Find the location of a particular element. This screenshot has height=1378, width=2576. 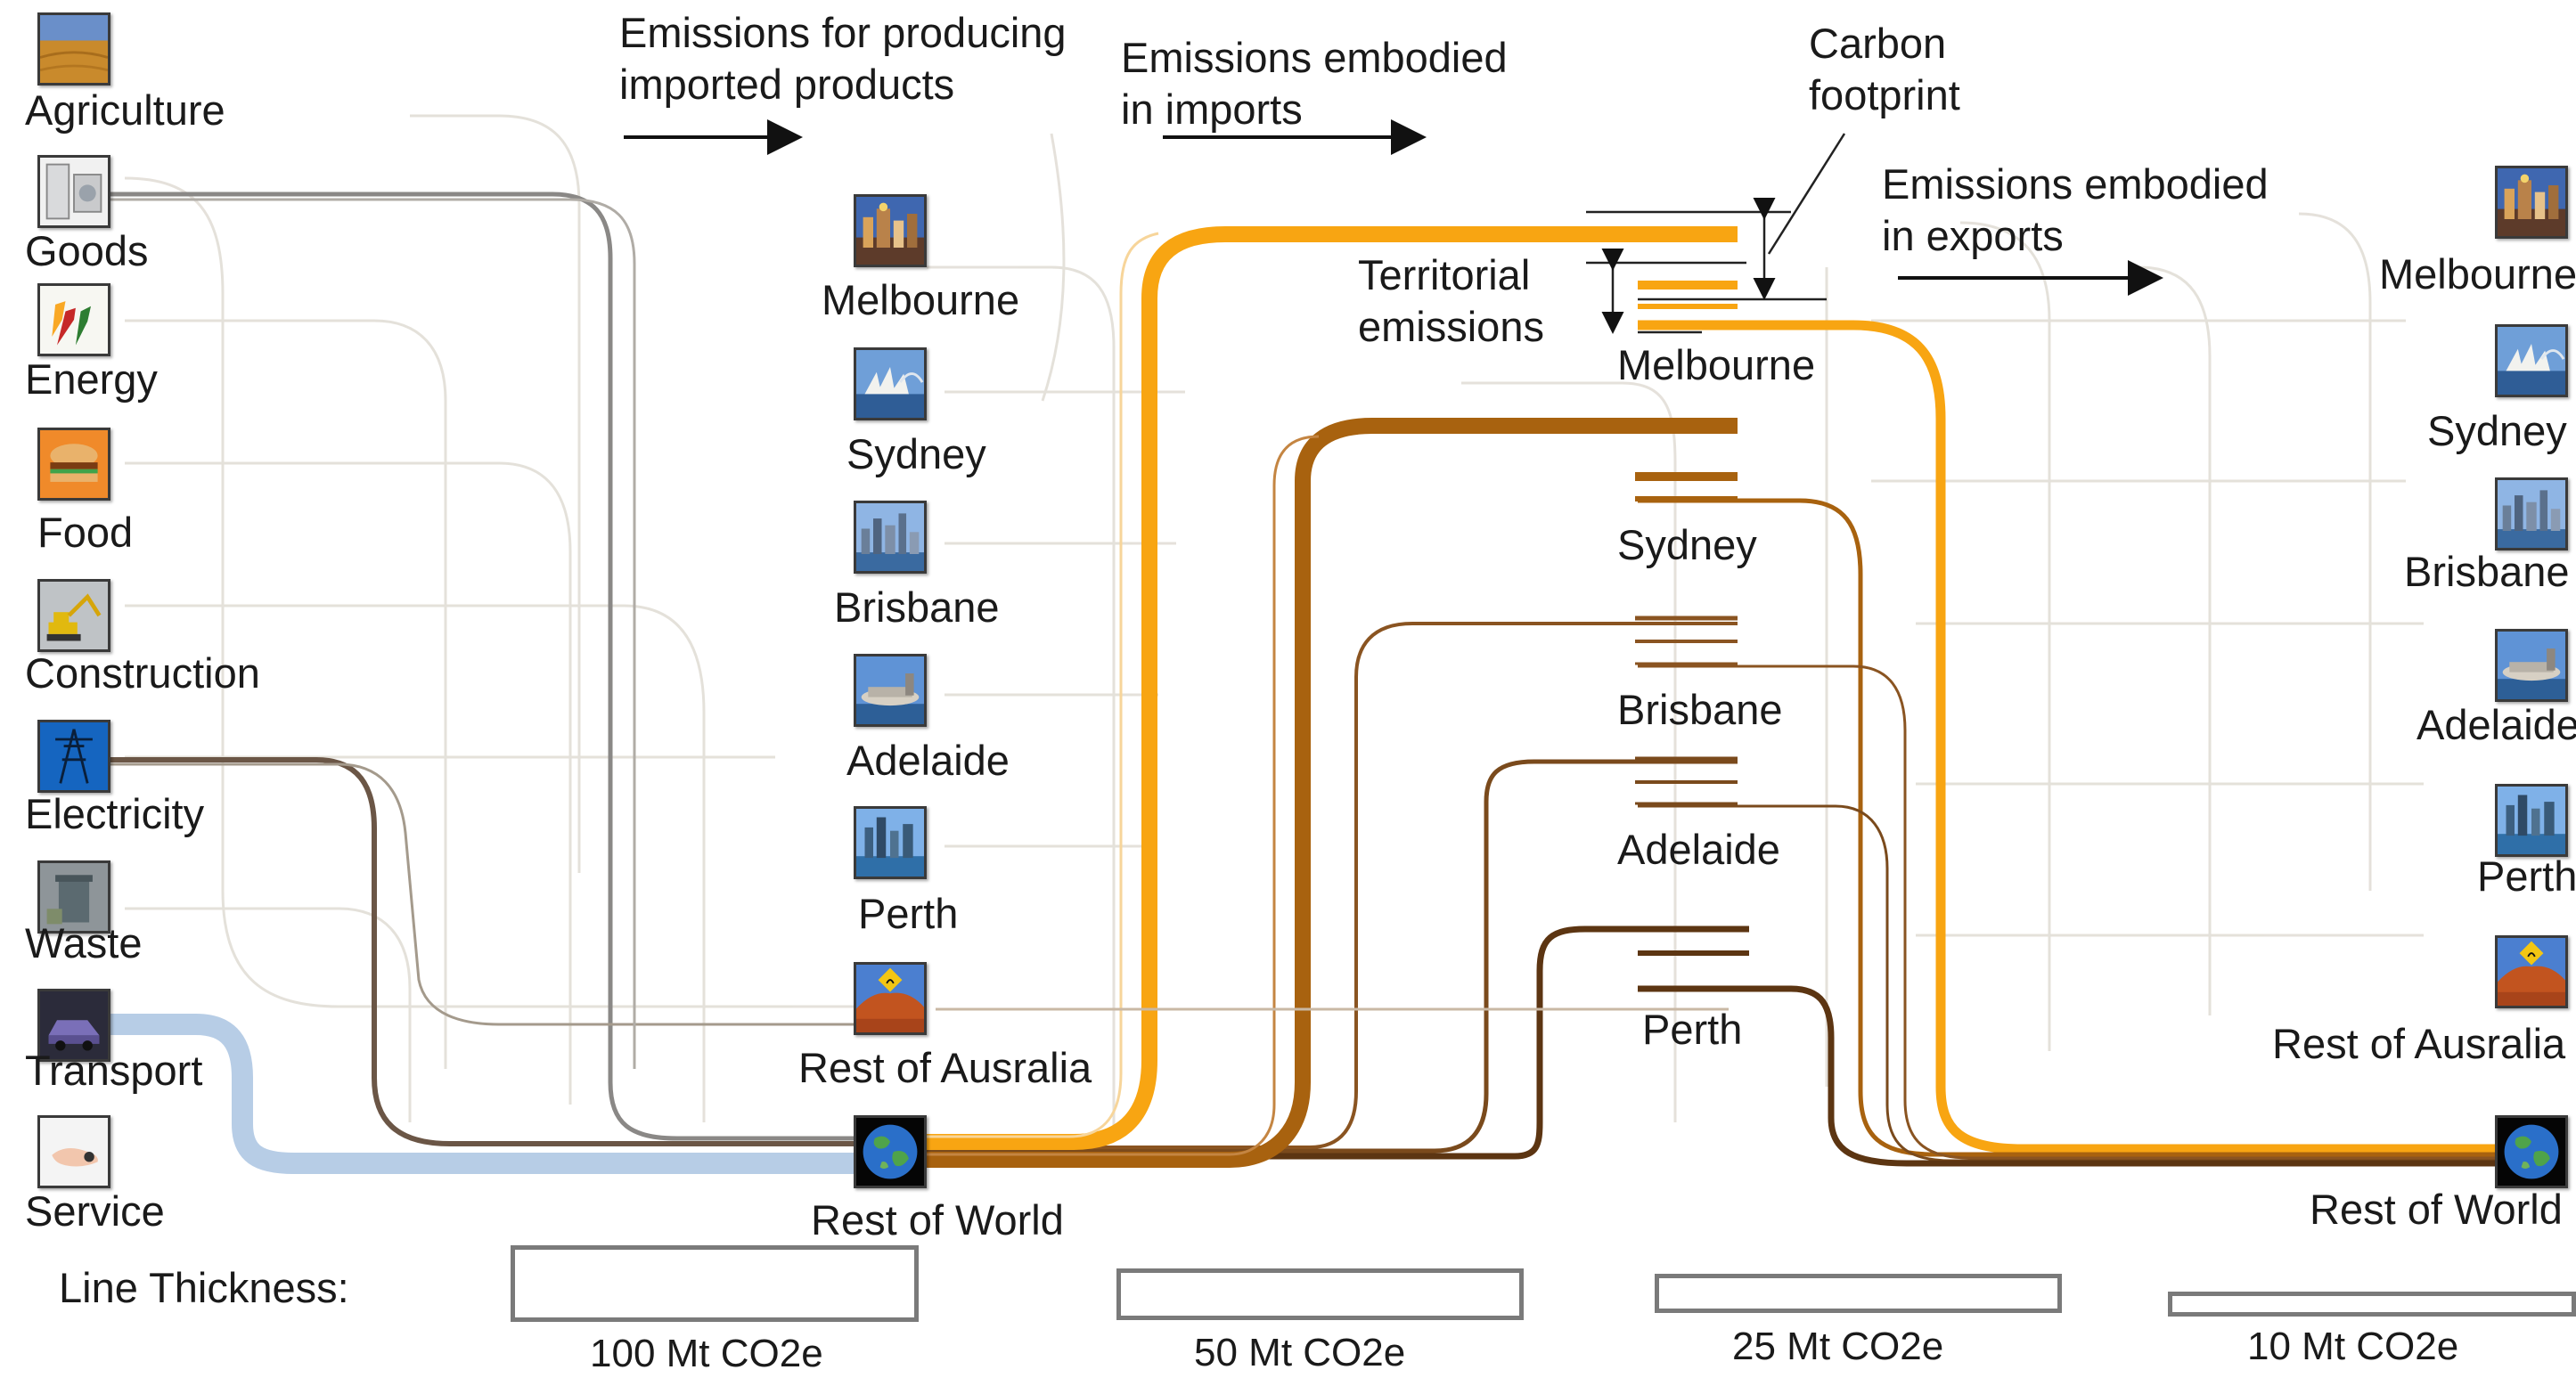

header-carbon-line2: footprint is located at coordinates (1884, 95).